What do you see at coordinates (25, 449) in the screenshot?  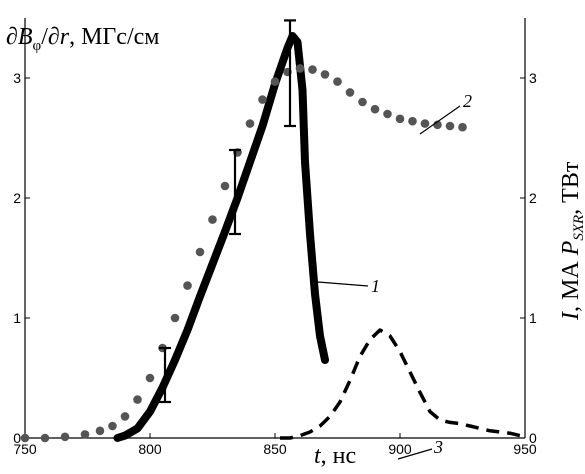 I see `x-tick-label: 750` at bounding box center [25, 449].